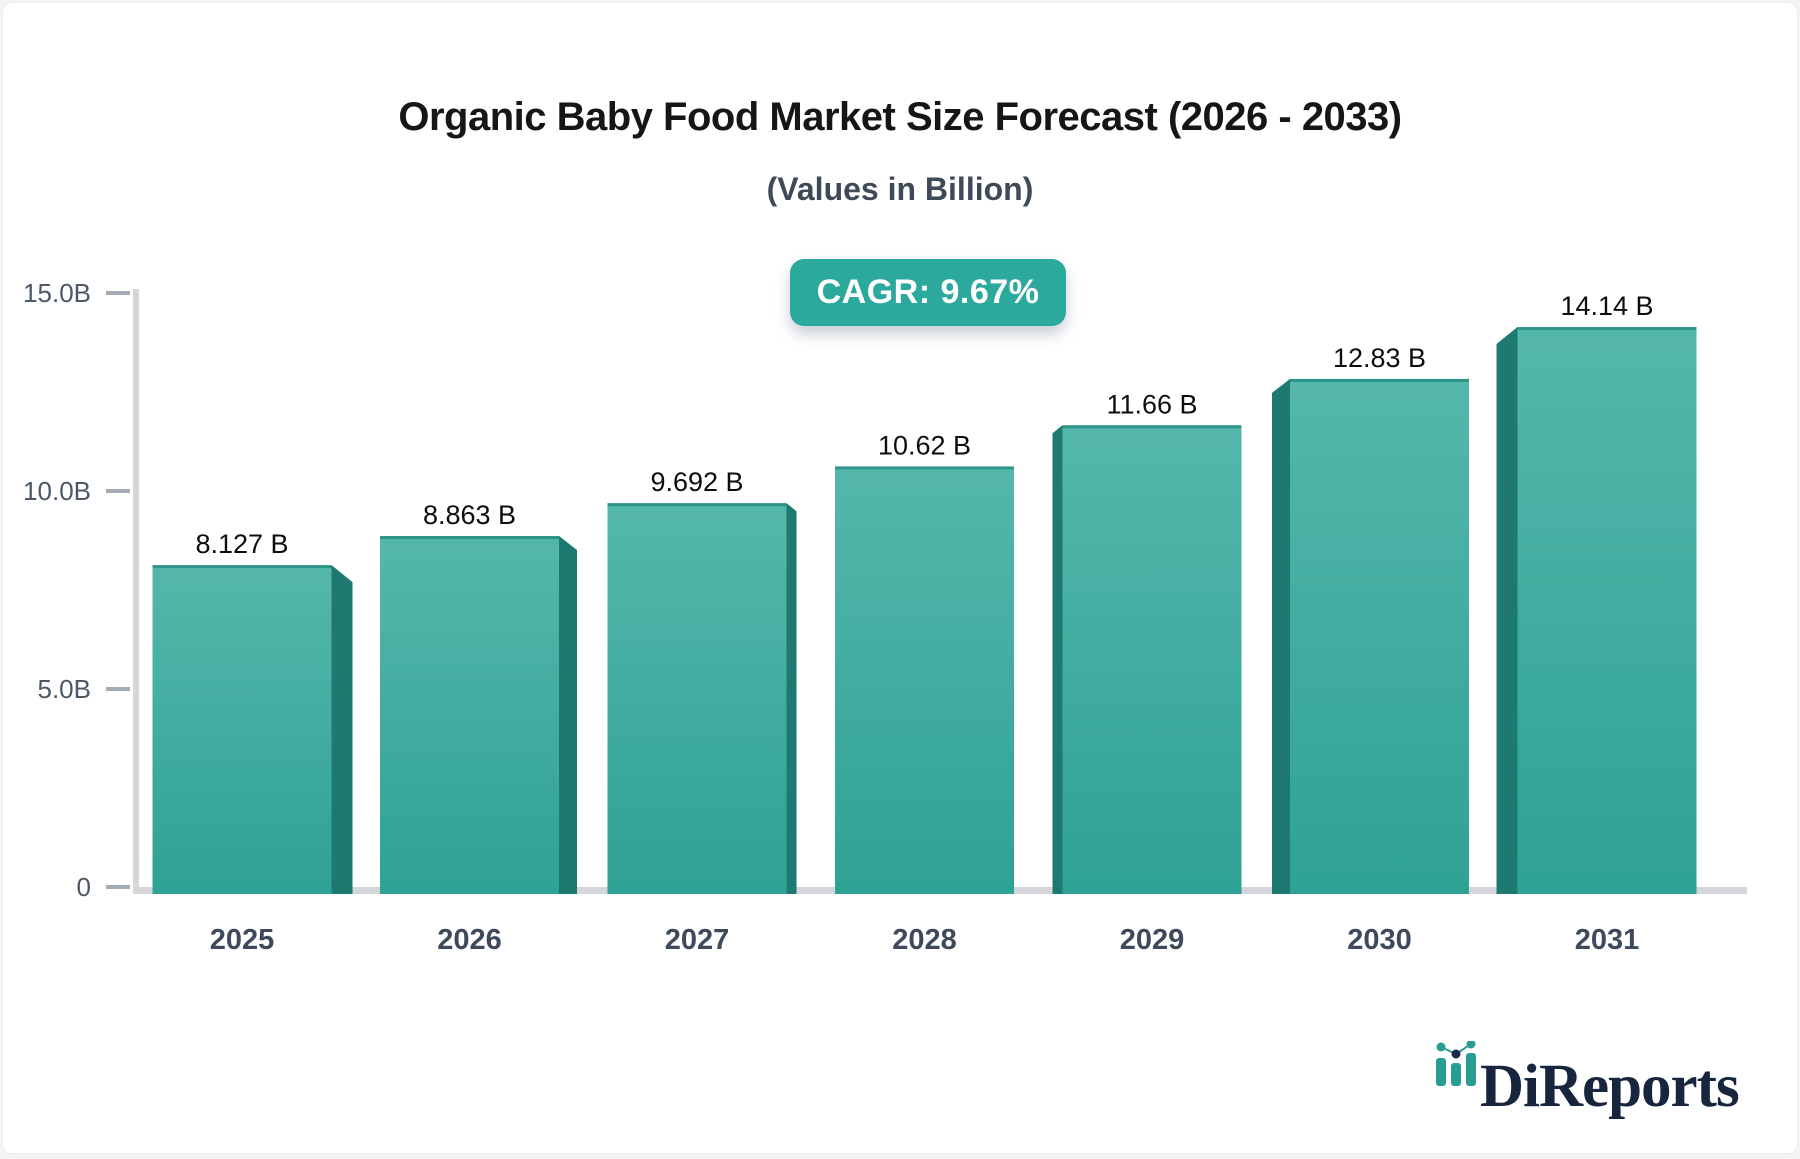 Image resolution: width=1800 pixels, height=1159 pixels. What do you see at coordinates (1152, 940) in the screenshot?
I see `x-axis-label: 2029` at bounding box center [1152, 940].